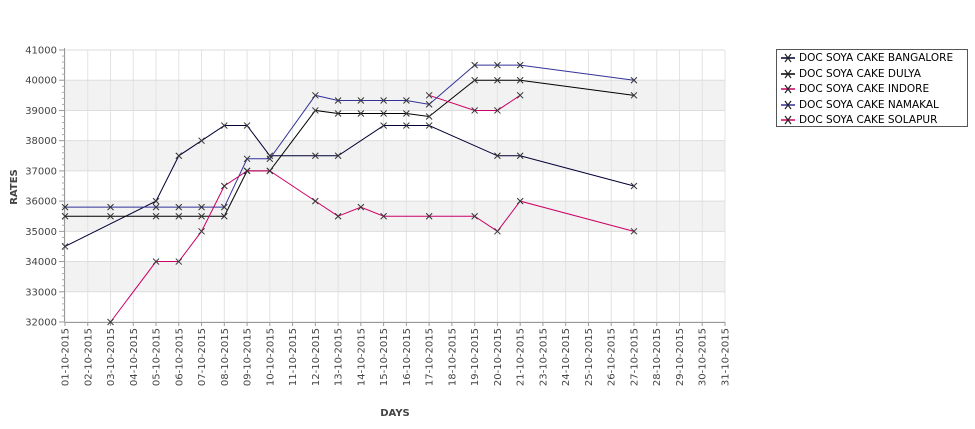  Describe the element at coordinates (361, 357) in the screenshot. I see `x-tick-label: 14-10-2015` at that location.